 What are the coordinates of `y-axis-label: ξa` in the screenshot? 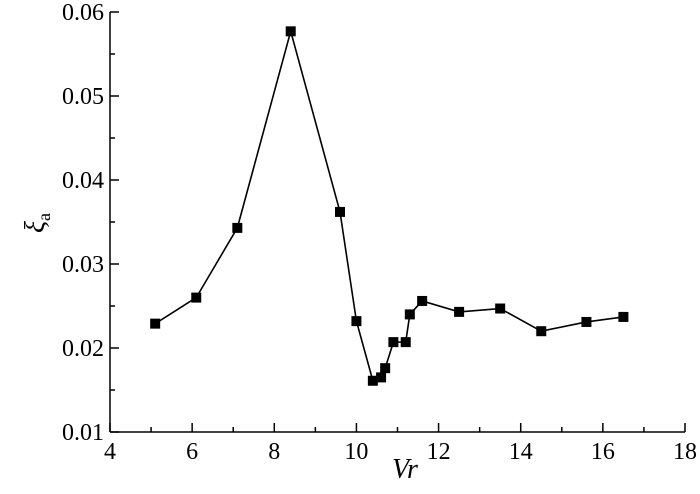 It's located at (37, 223).